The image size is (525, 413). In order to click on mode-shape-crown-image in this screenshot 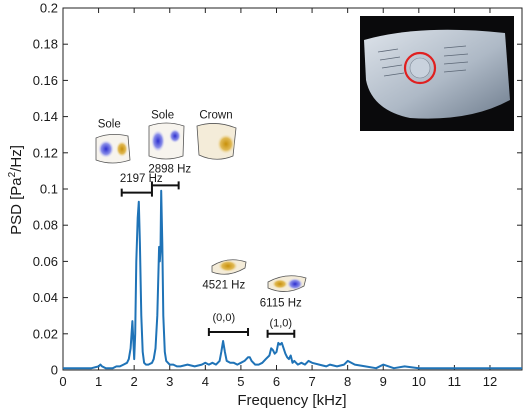, I will do `click(216, 141)`.